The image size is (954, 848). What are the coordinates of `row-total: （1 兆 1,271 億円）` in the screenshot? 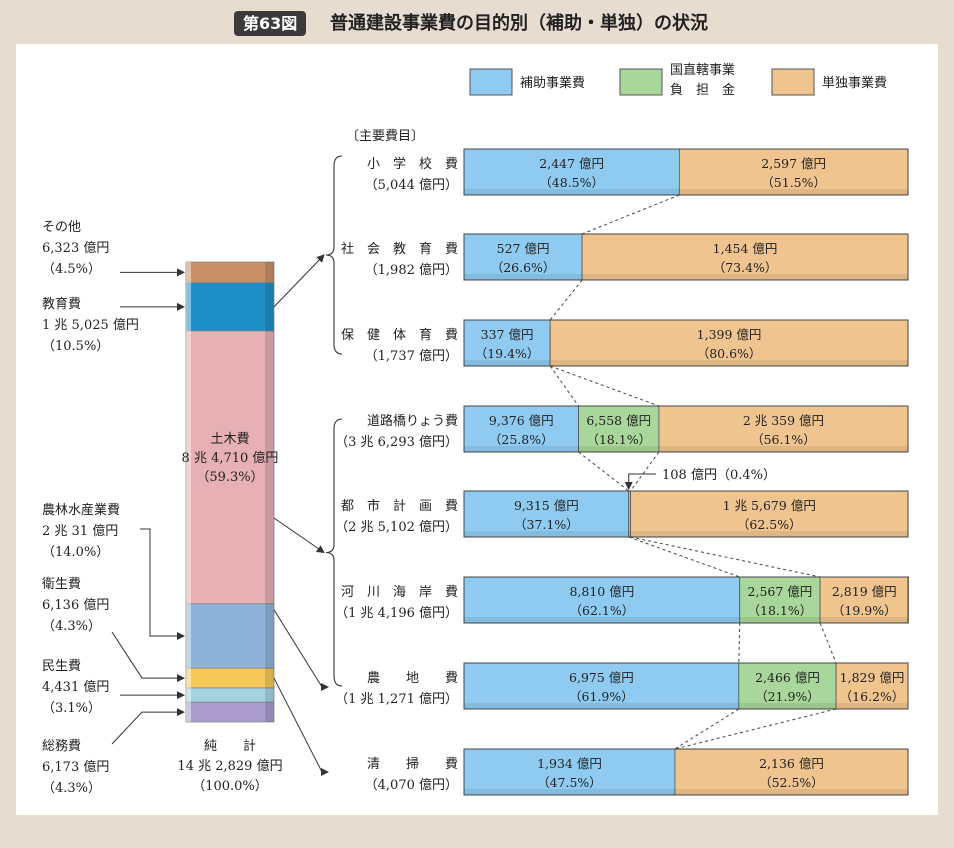 It's located at (396, 699).